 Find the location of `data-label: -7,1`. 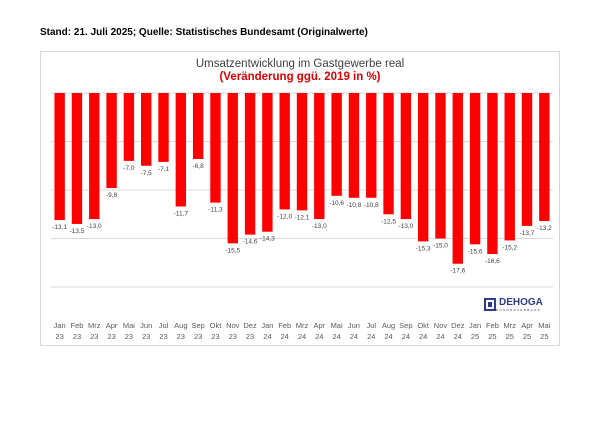

data-label: -7,1 is located at coordinates (164, 169).